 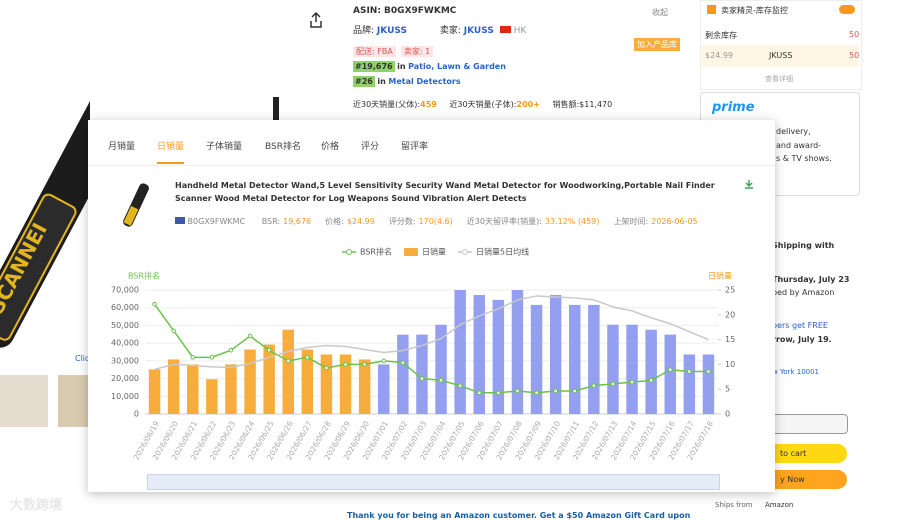 I want to click on asin: ASIN: B0GX9FWKMC, so click(x=405, y=11).